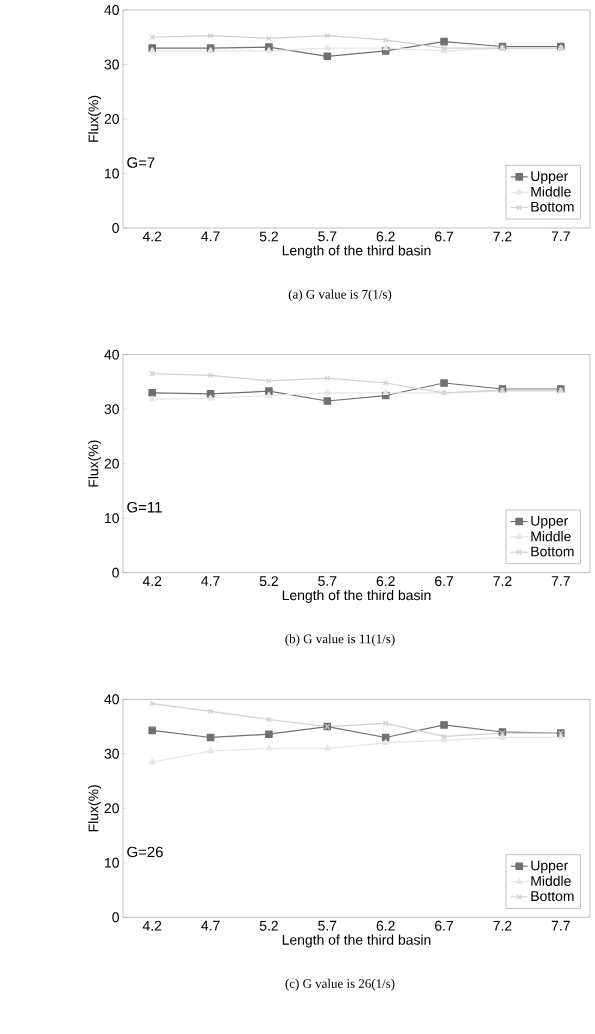 The image size is (595, 1034). I want to click on text: (b) G value is 11(1/s), so click(340, 640).